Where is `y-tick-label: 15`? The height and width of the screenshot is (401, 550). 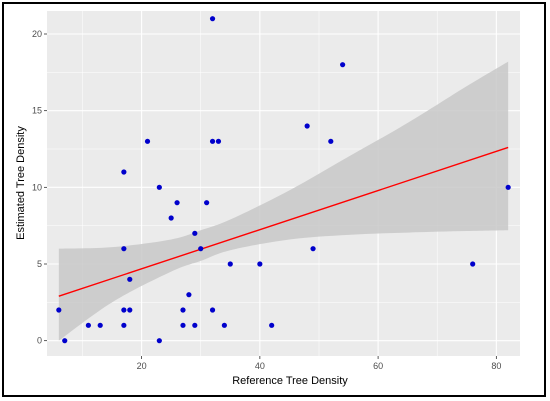 y-tick-label: 15 is located at coordinates (37, 111).